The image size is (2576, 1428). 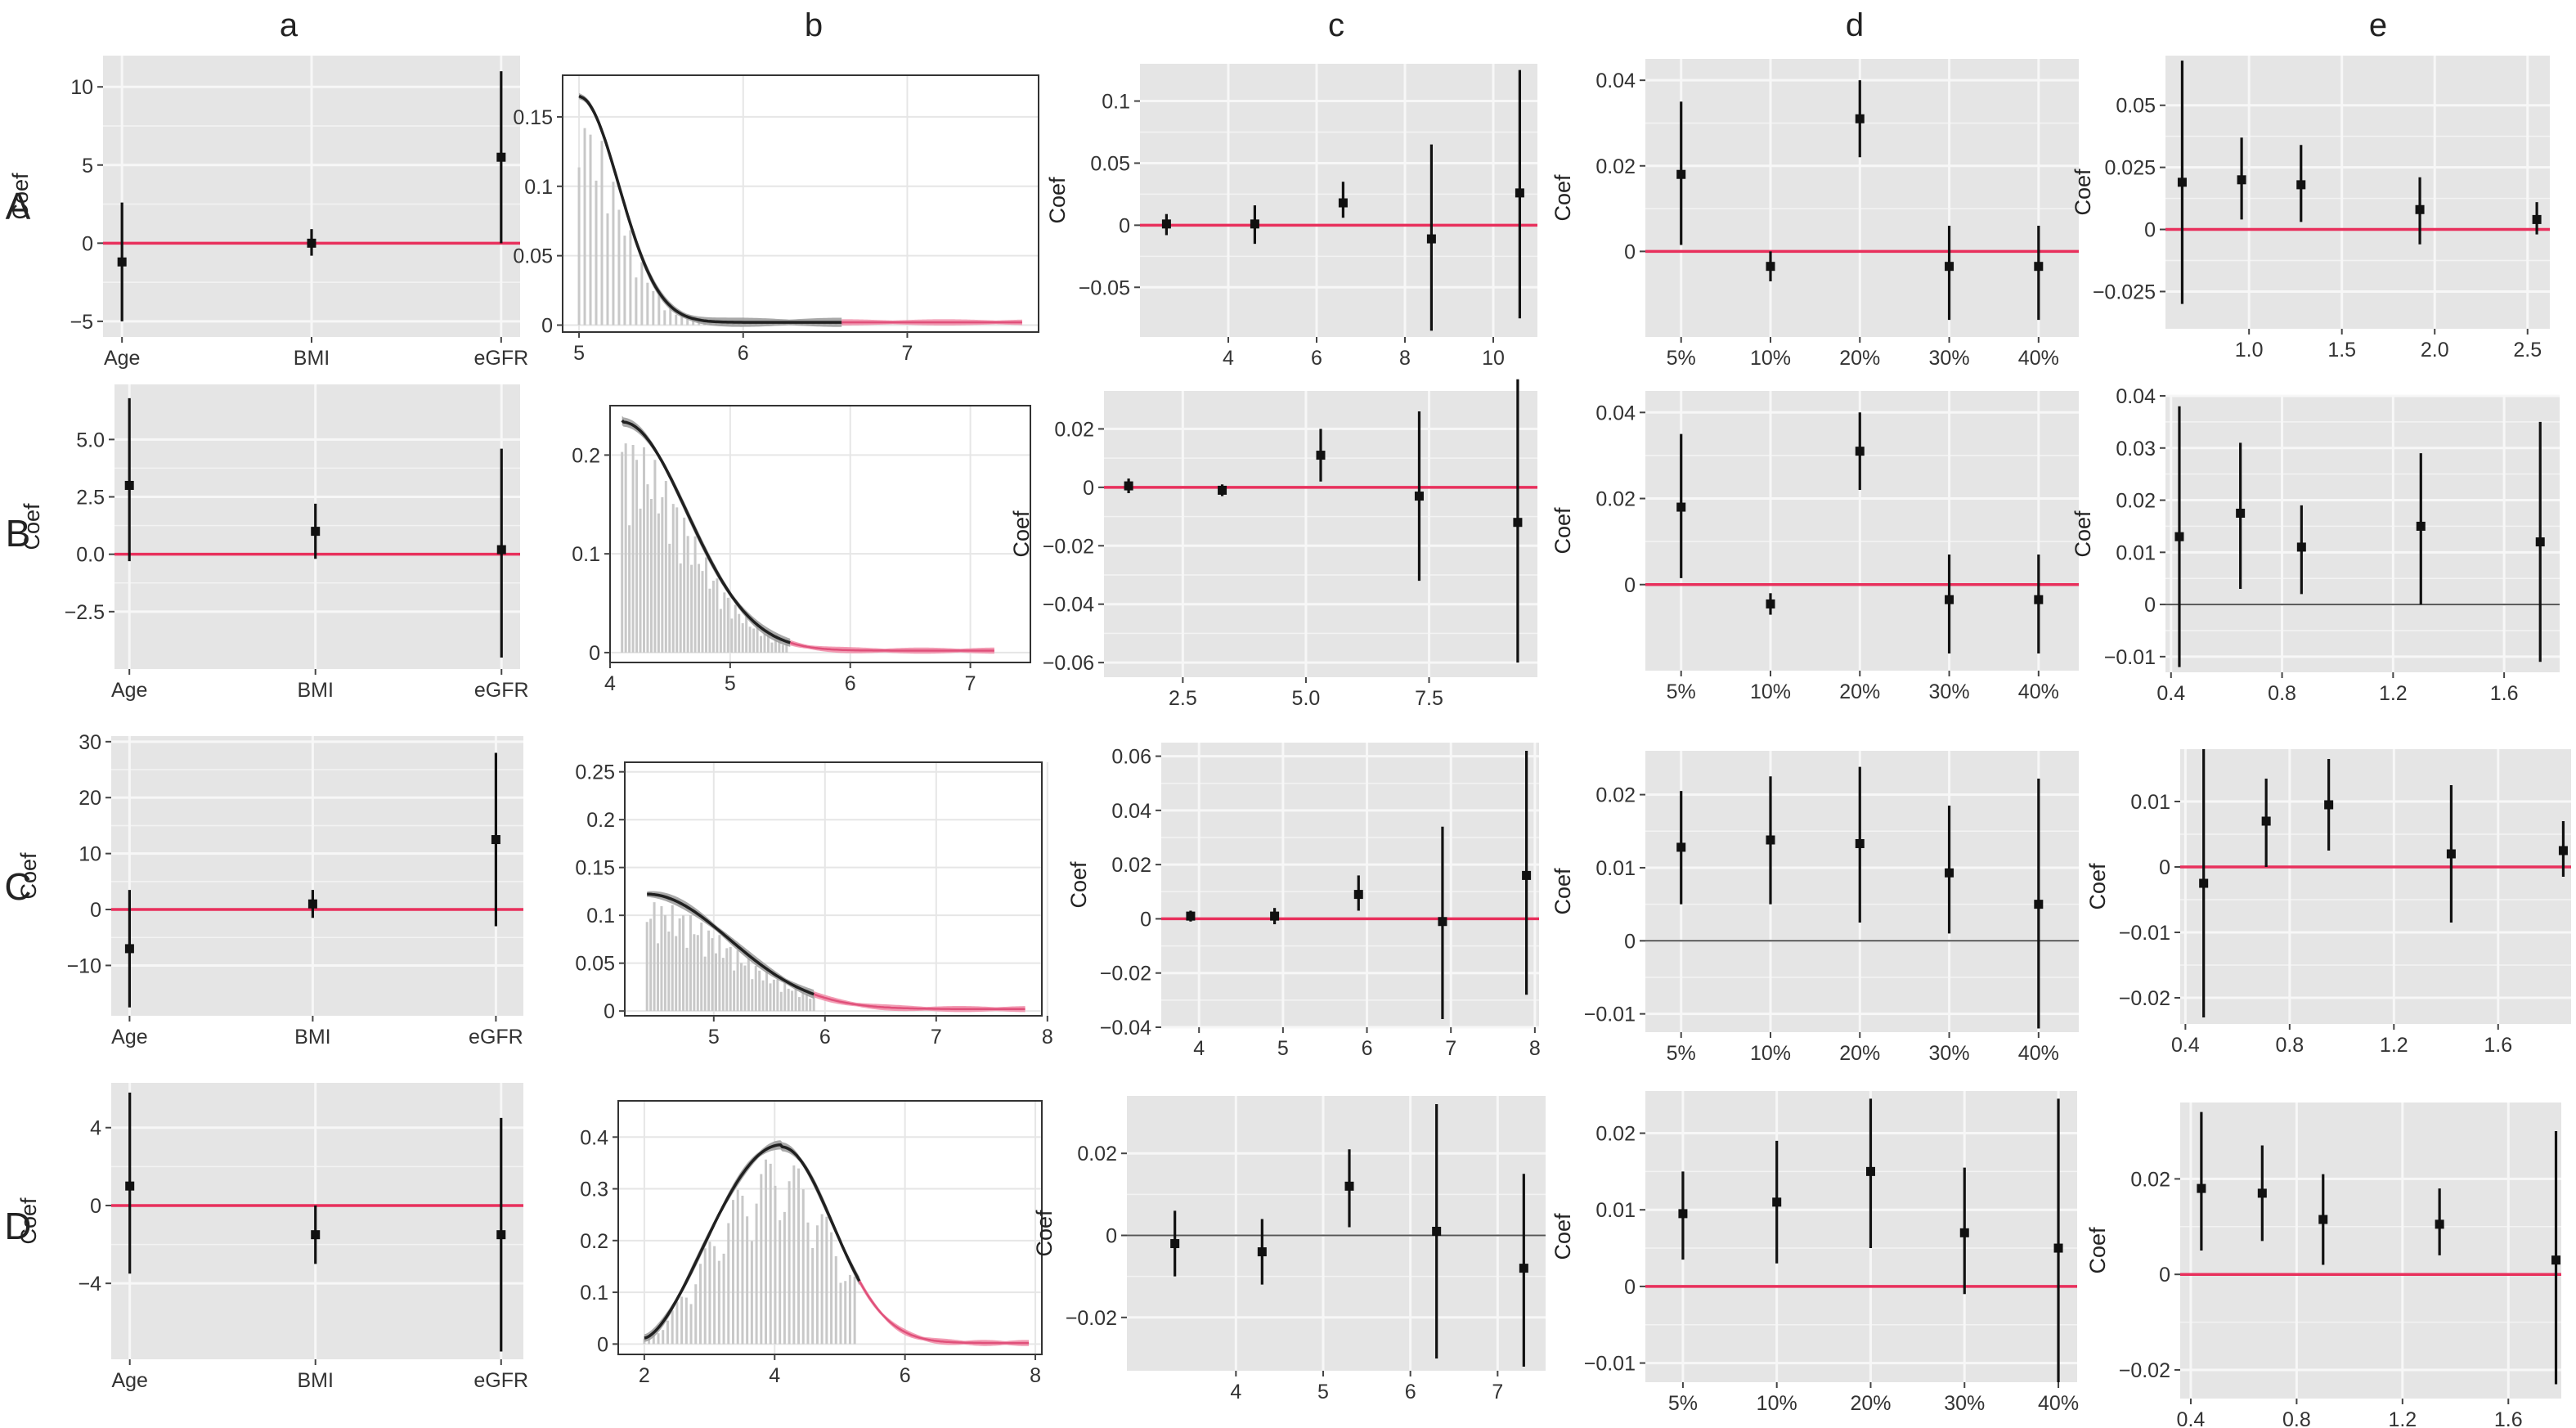 What do you see at coordinates (1815, 214) in the screenshot?
I see `panel-A-d: Coef 0 0.02 0.04 5% 10% 20% 30% 40%` at bounding box center [1815, 214].